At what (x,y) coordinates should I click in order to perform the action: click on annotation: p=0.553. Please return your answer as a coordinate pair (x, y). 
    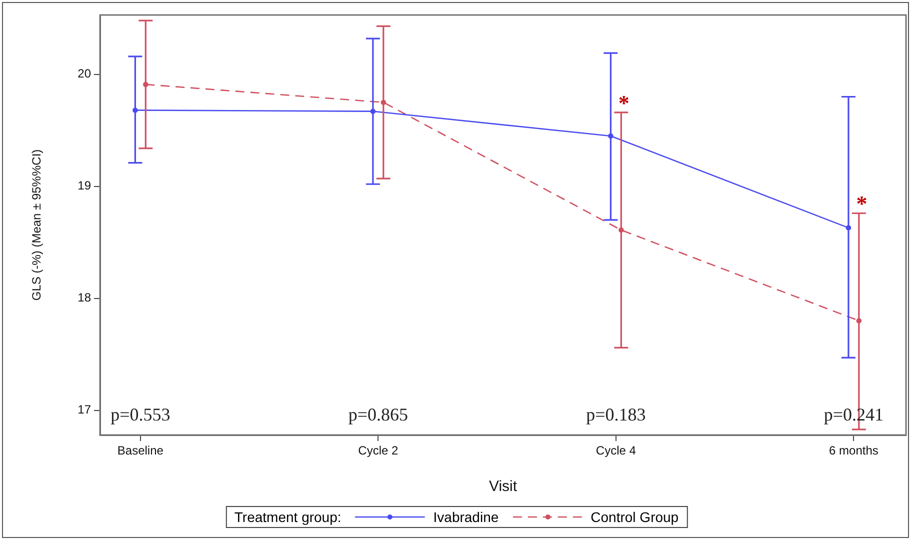
    Looking at the image, I should click on (140, 414).